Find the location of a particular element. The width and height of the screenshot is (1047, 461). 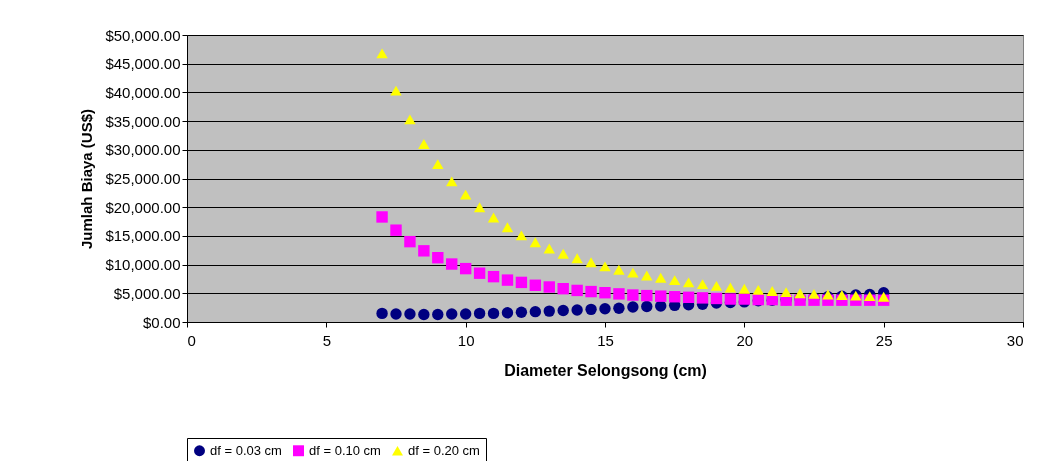

y-axis-title: Jumlah Biaya (US$) is located at coordinates (87, 179).